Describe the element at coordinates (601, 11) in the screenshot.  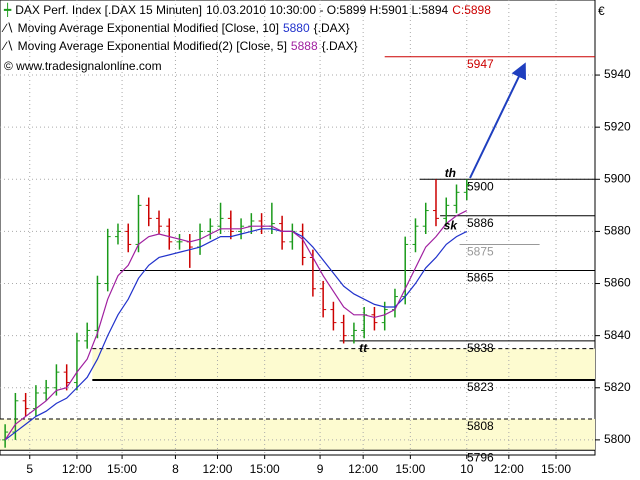
I see `currency: €` at that location.